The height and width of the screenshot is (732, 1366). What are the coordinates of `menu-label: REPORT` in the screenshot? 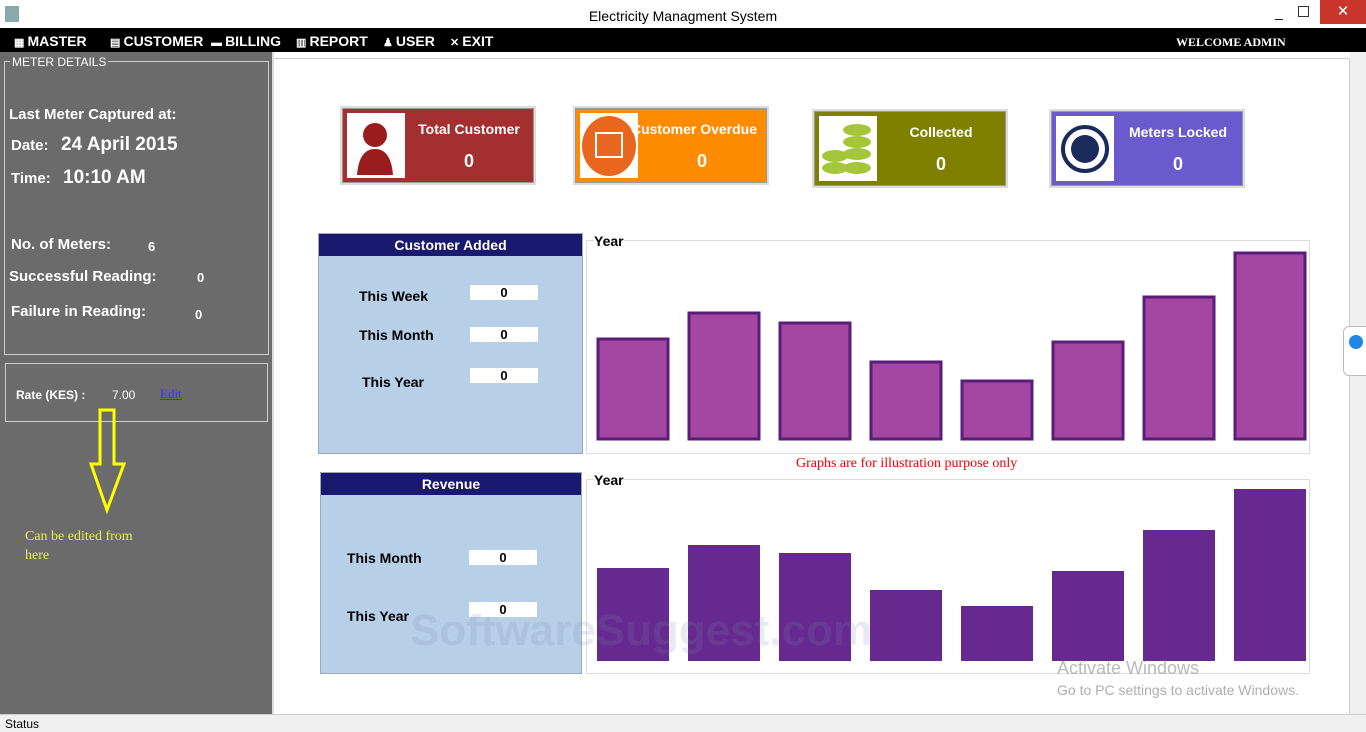 It's located at (338, 41).